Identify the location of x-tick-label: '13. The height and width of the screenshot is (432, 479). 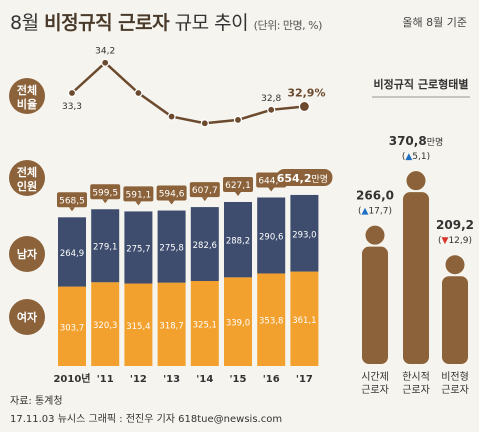
(171, 379).